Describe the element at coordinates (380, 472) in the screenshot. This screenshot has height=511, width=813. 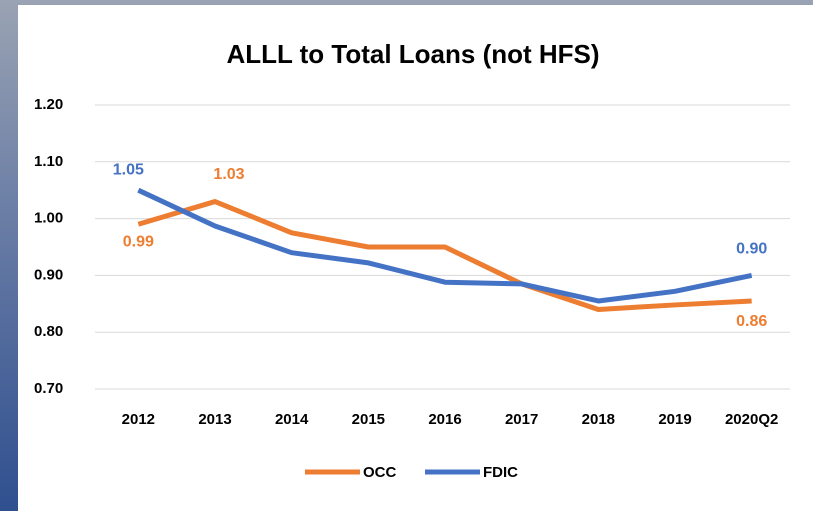
I see `legend-label: OCC` at that location.